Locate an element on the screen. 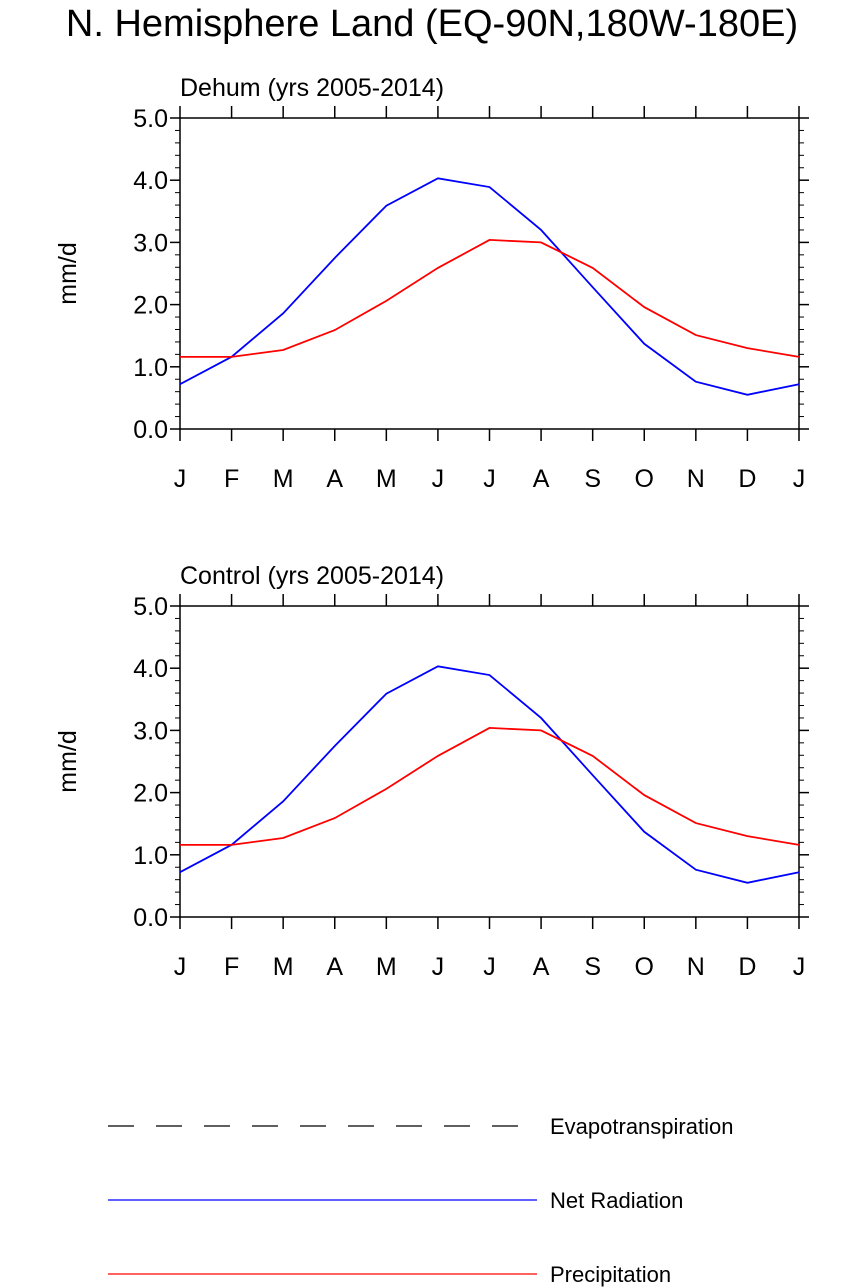  chart-title: Dehum (yrs 2005-2014) is located at coordinates (312, 88).